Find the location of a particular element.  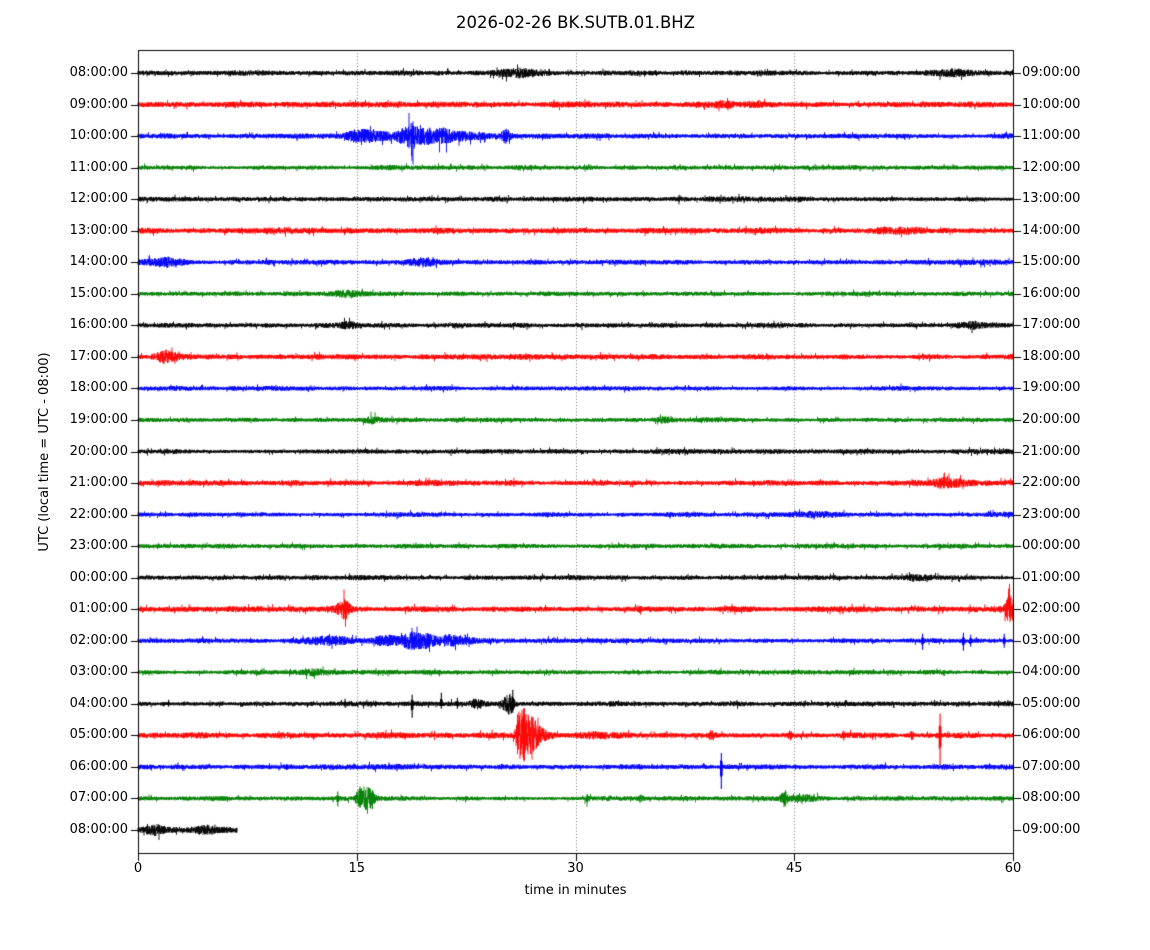

row-start-time-label: 12:00:00 is located at coordinates (98, 199).